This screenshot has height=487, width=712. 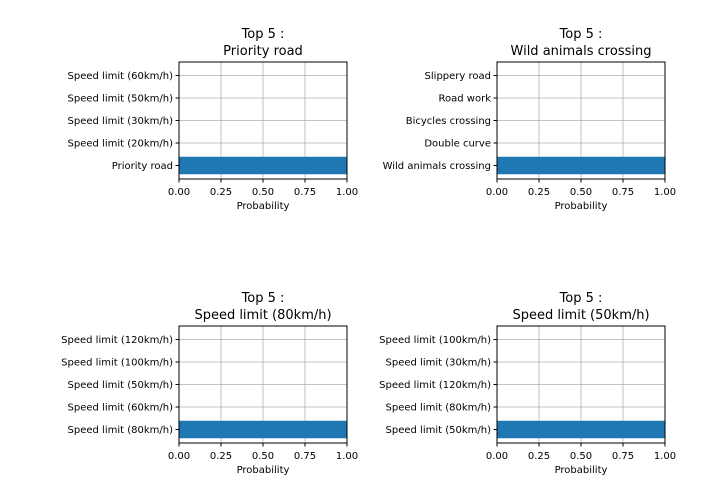 What do you see at coordinates (448, 121) in the screenshot?
I see `y-tick-label: Bicycles crossing` at bounding box center [448, 121].